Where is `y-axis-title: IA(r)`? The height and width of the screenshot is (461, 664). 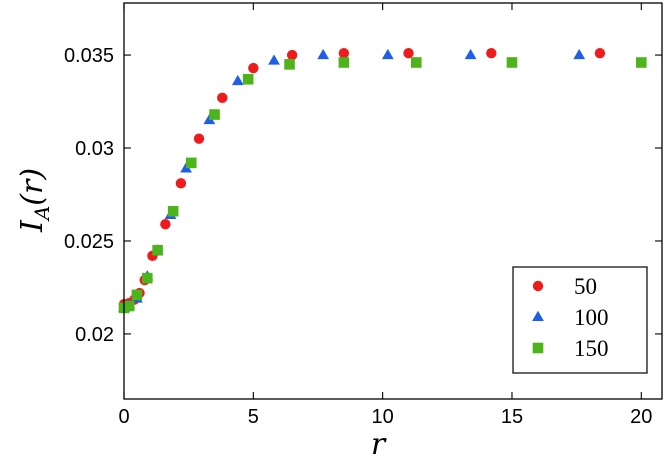 y-axis-title: IA(r) is located at coordinates (34, 200).